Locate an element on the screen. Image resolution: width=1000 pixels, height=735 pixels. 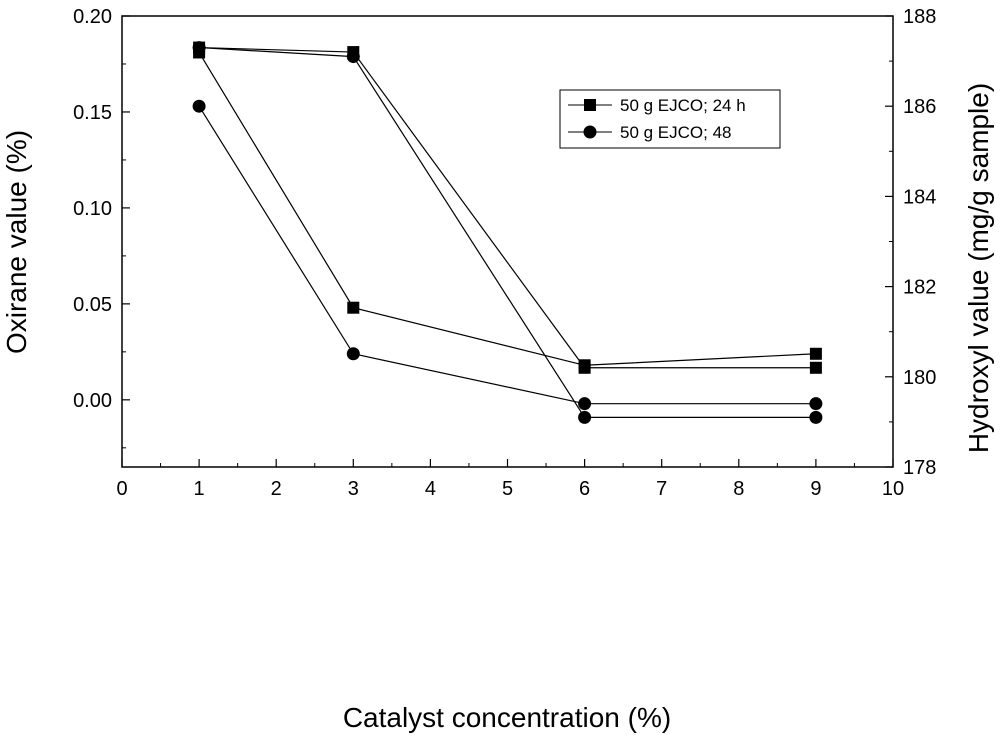
y-tick-label: 0.20 is located at coordinates (92, 17).